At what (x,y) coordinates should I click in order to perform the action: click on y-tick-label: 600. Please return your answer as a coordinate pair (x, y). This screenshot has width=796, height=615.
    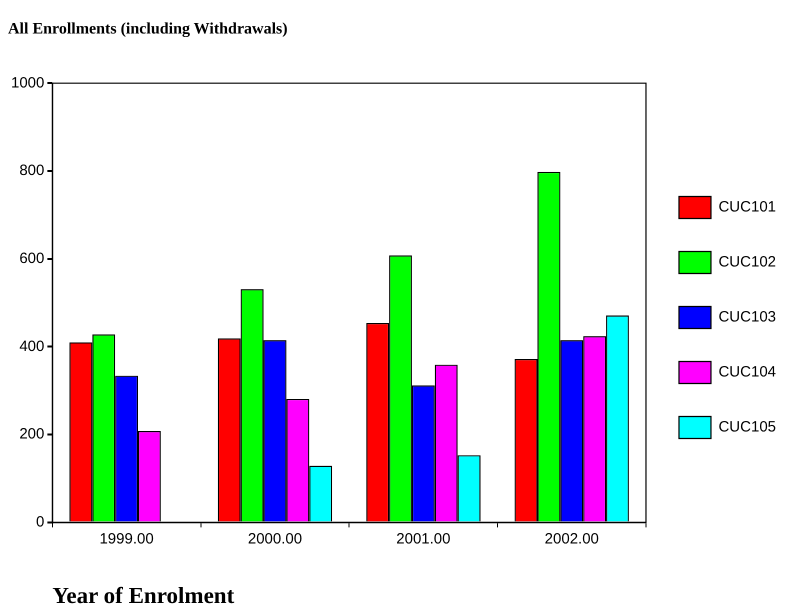
    Looking at the image, I should click on (31, 259).